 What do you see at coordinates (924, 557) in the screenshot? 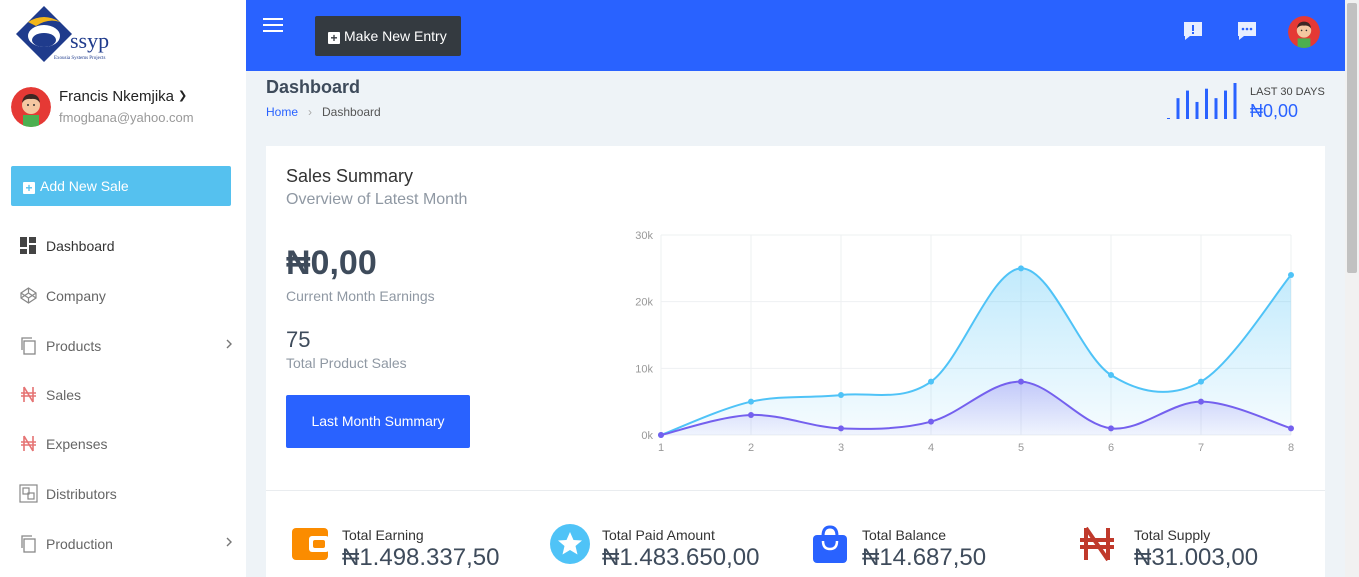
I see `stat-value: ₦14.687,50` at bounding box center [924, 557].